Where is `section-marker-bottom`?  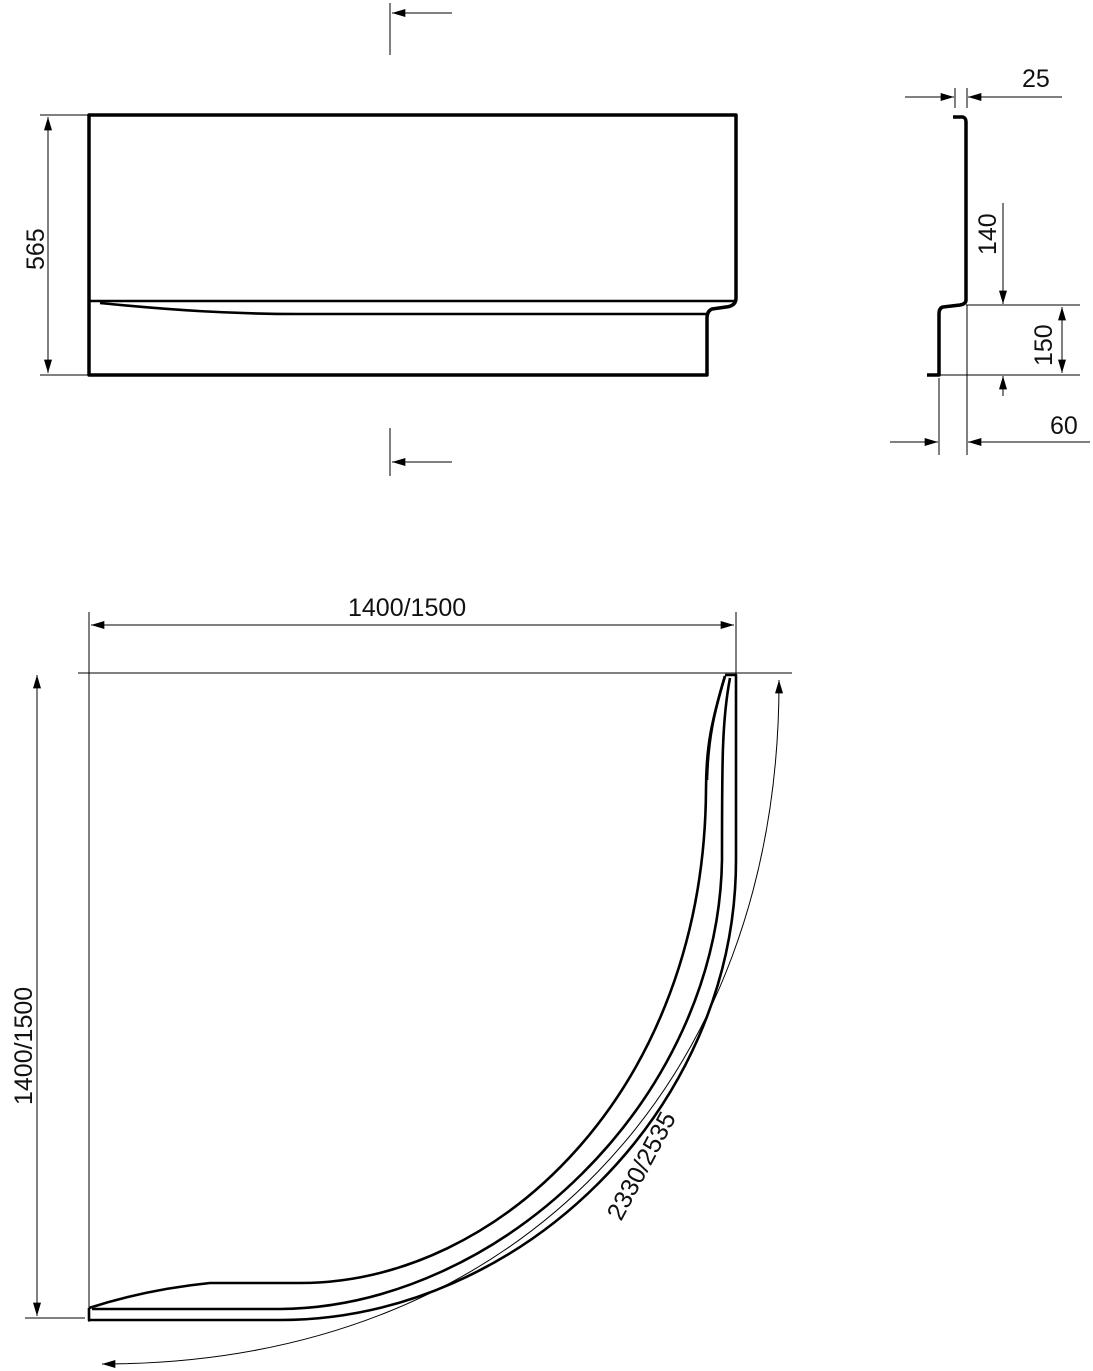
section-marker-bottom is located at coordinates (420, 452).